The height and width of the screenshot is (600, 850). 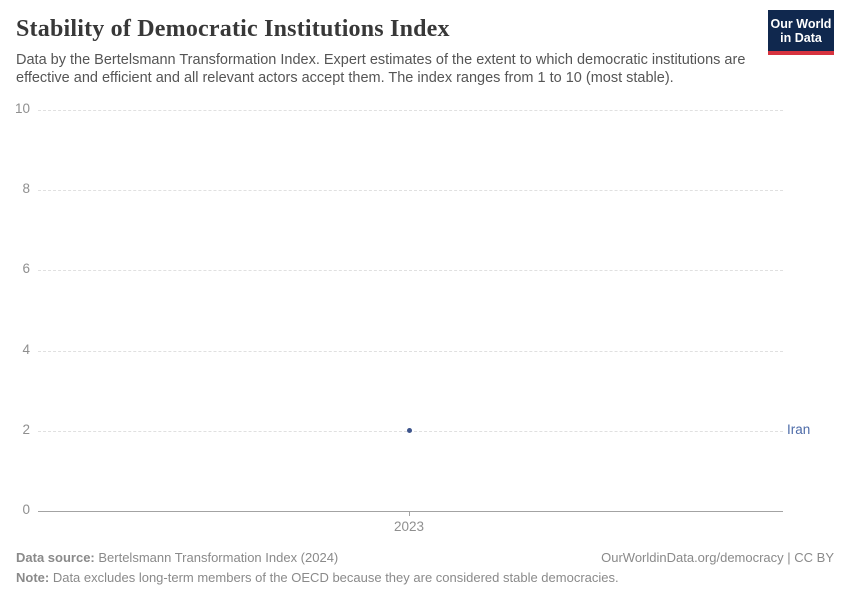 I want to click on x-axis-line, so click(x=410, y=511).